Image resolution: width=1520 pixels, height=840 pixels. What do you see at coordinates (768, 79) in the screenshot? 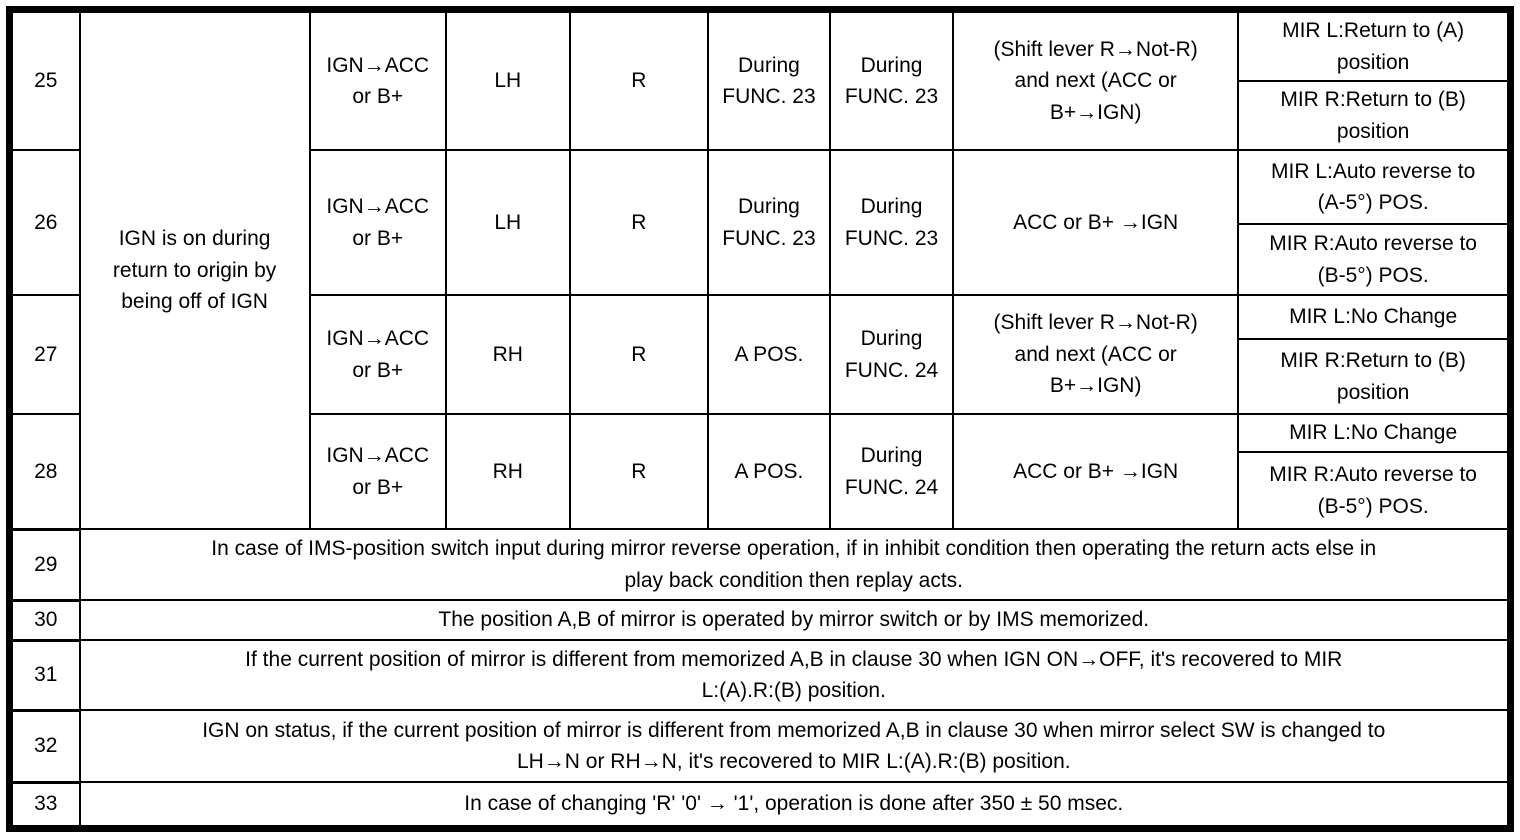
I see `row-25-state-a-cell: During FUNC. 23` at bounding box center [768, 79].